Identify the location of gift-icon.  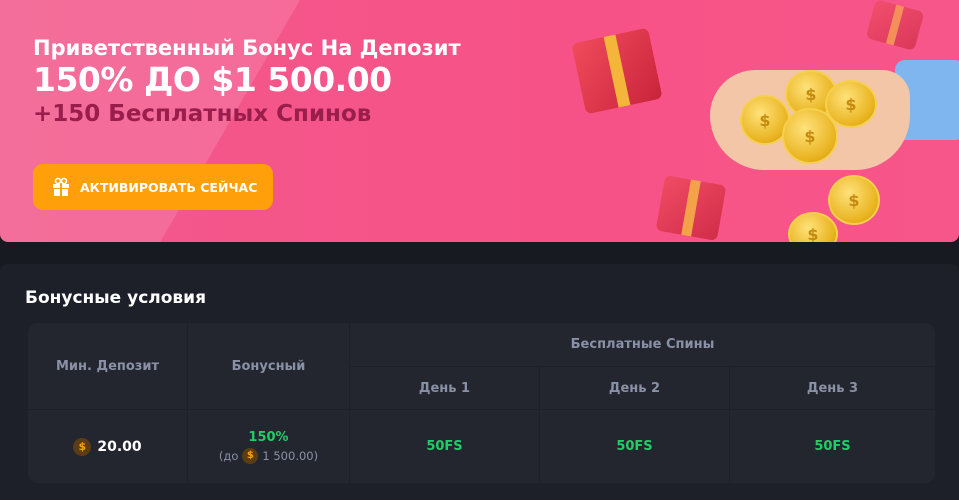
(61, 186).